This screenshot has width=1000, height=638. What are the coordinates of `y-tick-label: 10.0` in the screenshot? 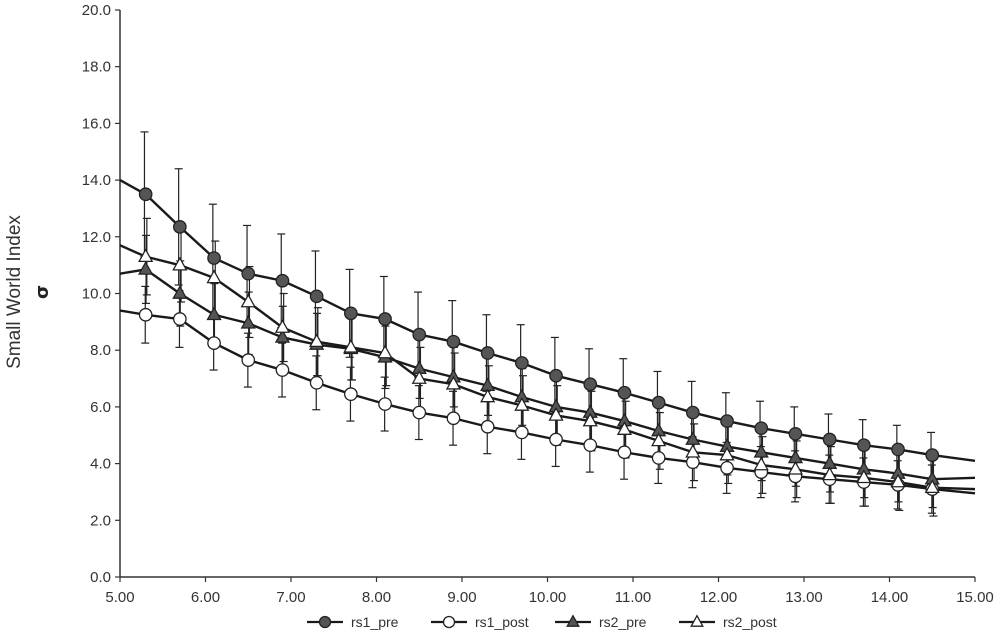 It's located at (96, 294).